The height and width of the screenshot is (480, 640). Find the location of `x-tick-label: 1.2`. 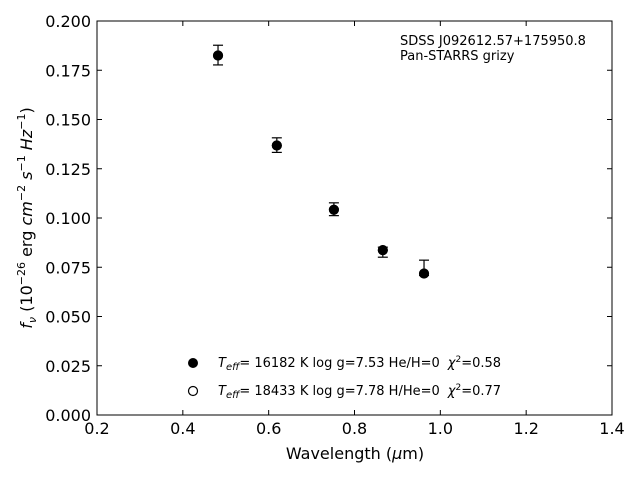

x-tick-label: 1.2 is located at coordinates (525, 428).